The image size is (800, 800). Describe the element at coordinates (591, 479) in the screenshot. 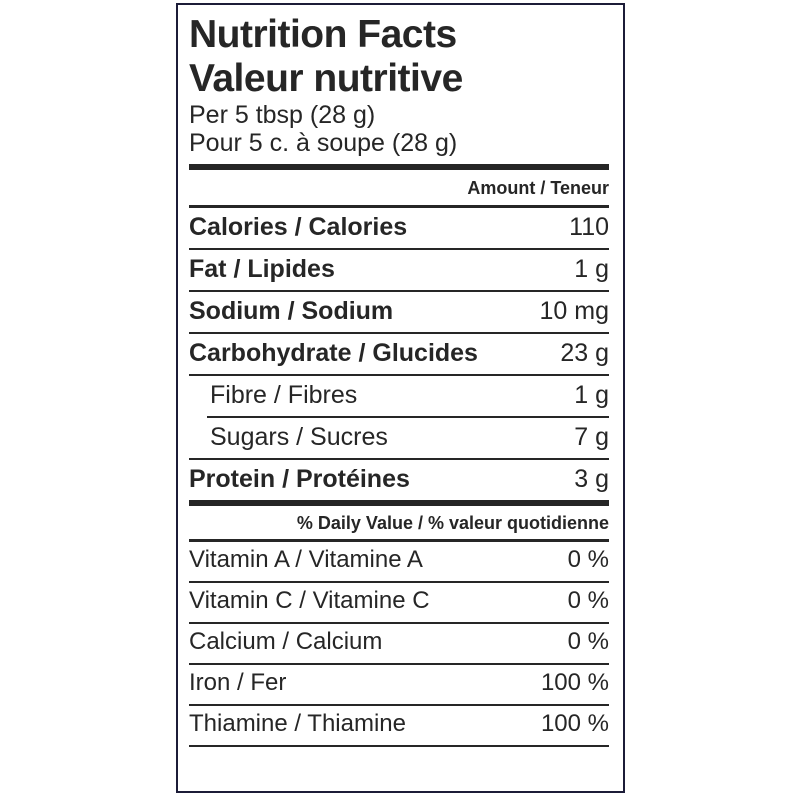

I see `nutrient-value: 3 g` at that location.